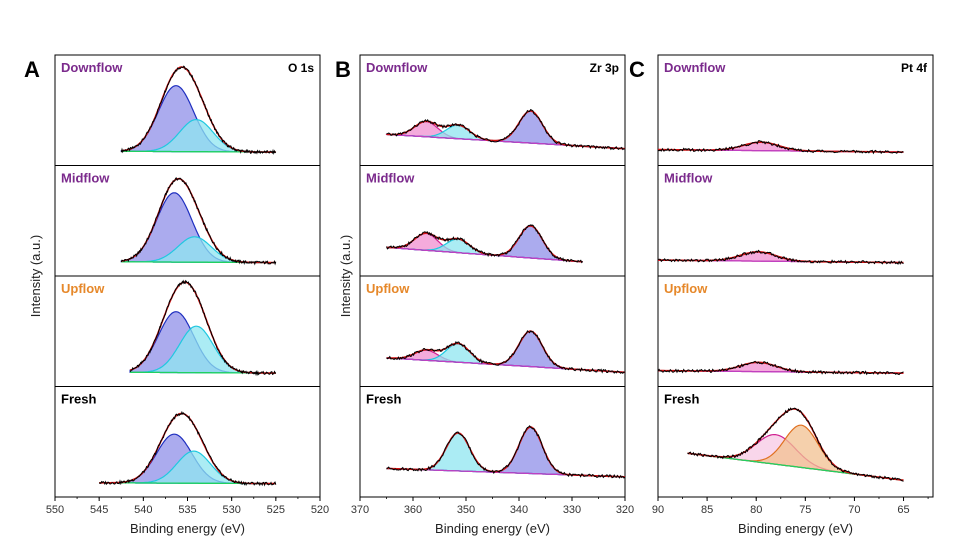 Image resolution: width=970 pixels, height=553 pixels. What do you see at coordinates (604, 68) in the screenshot?
I see `core-level-label: Zr 3p` at bounding box center [604, 68].